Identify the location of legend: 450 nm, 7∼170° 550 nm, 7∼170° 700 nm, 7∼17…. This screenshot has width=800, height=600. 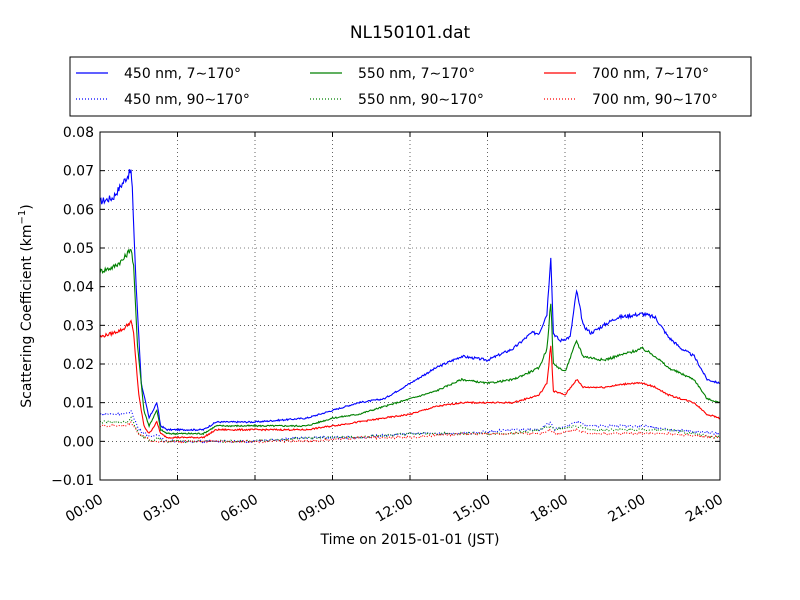
(410, 86).